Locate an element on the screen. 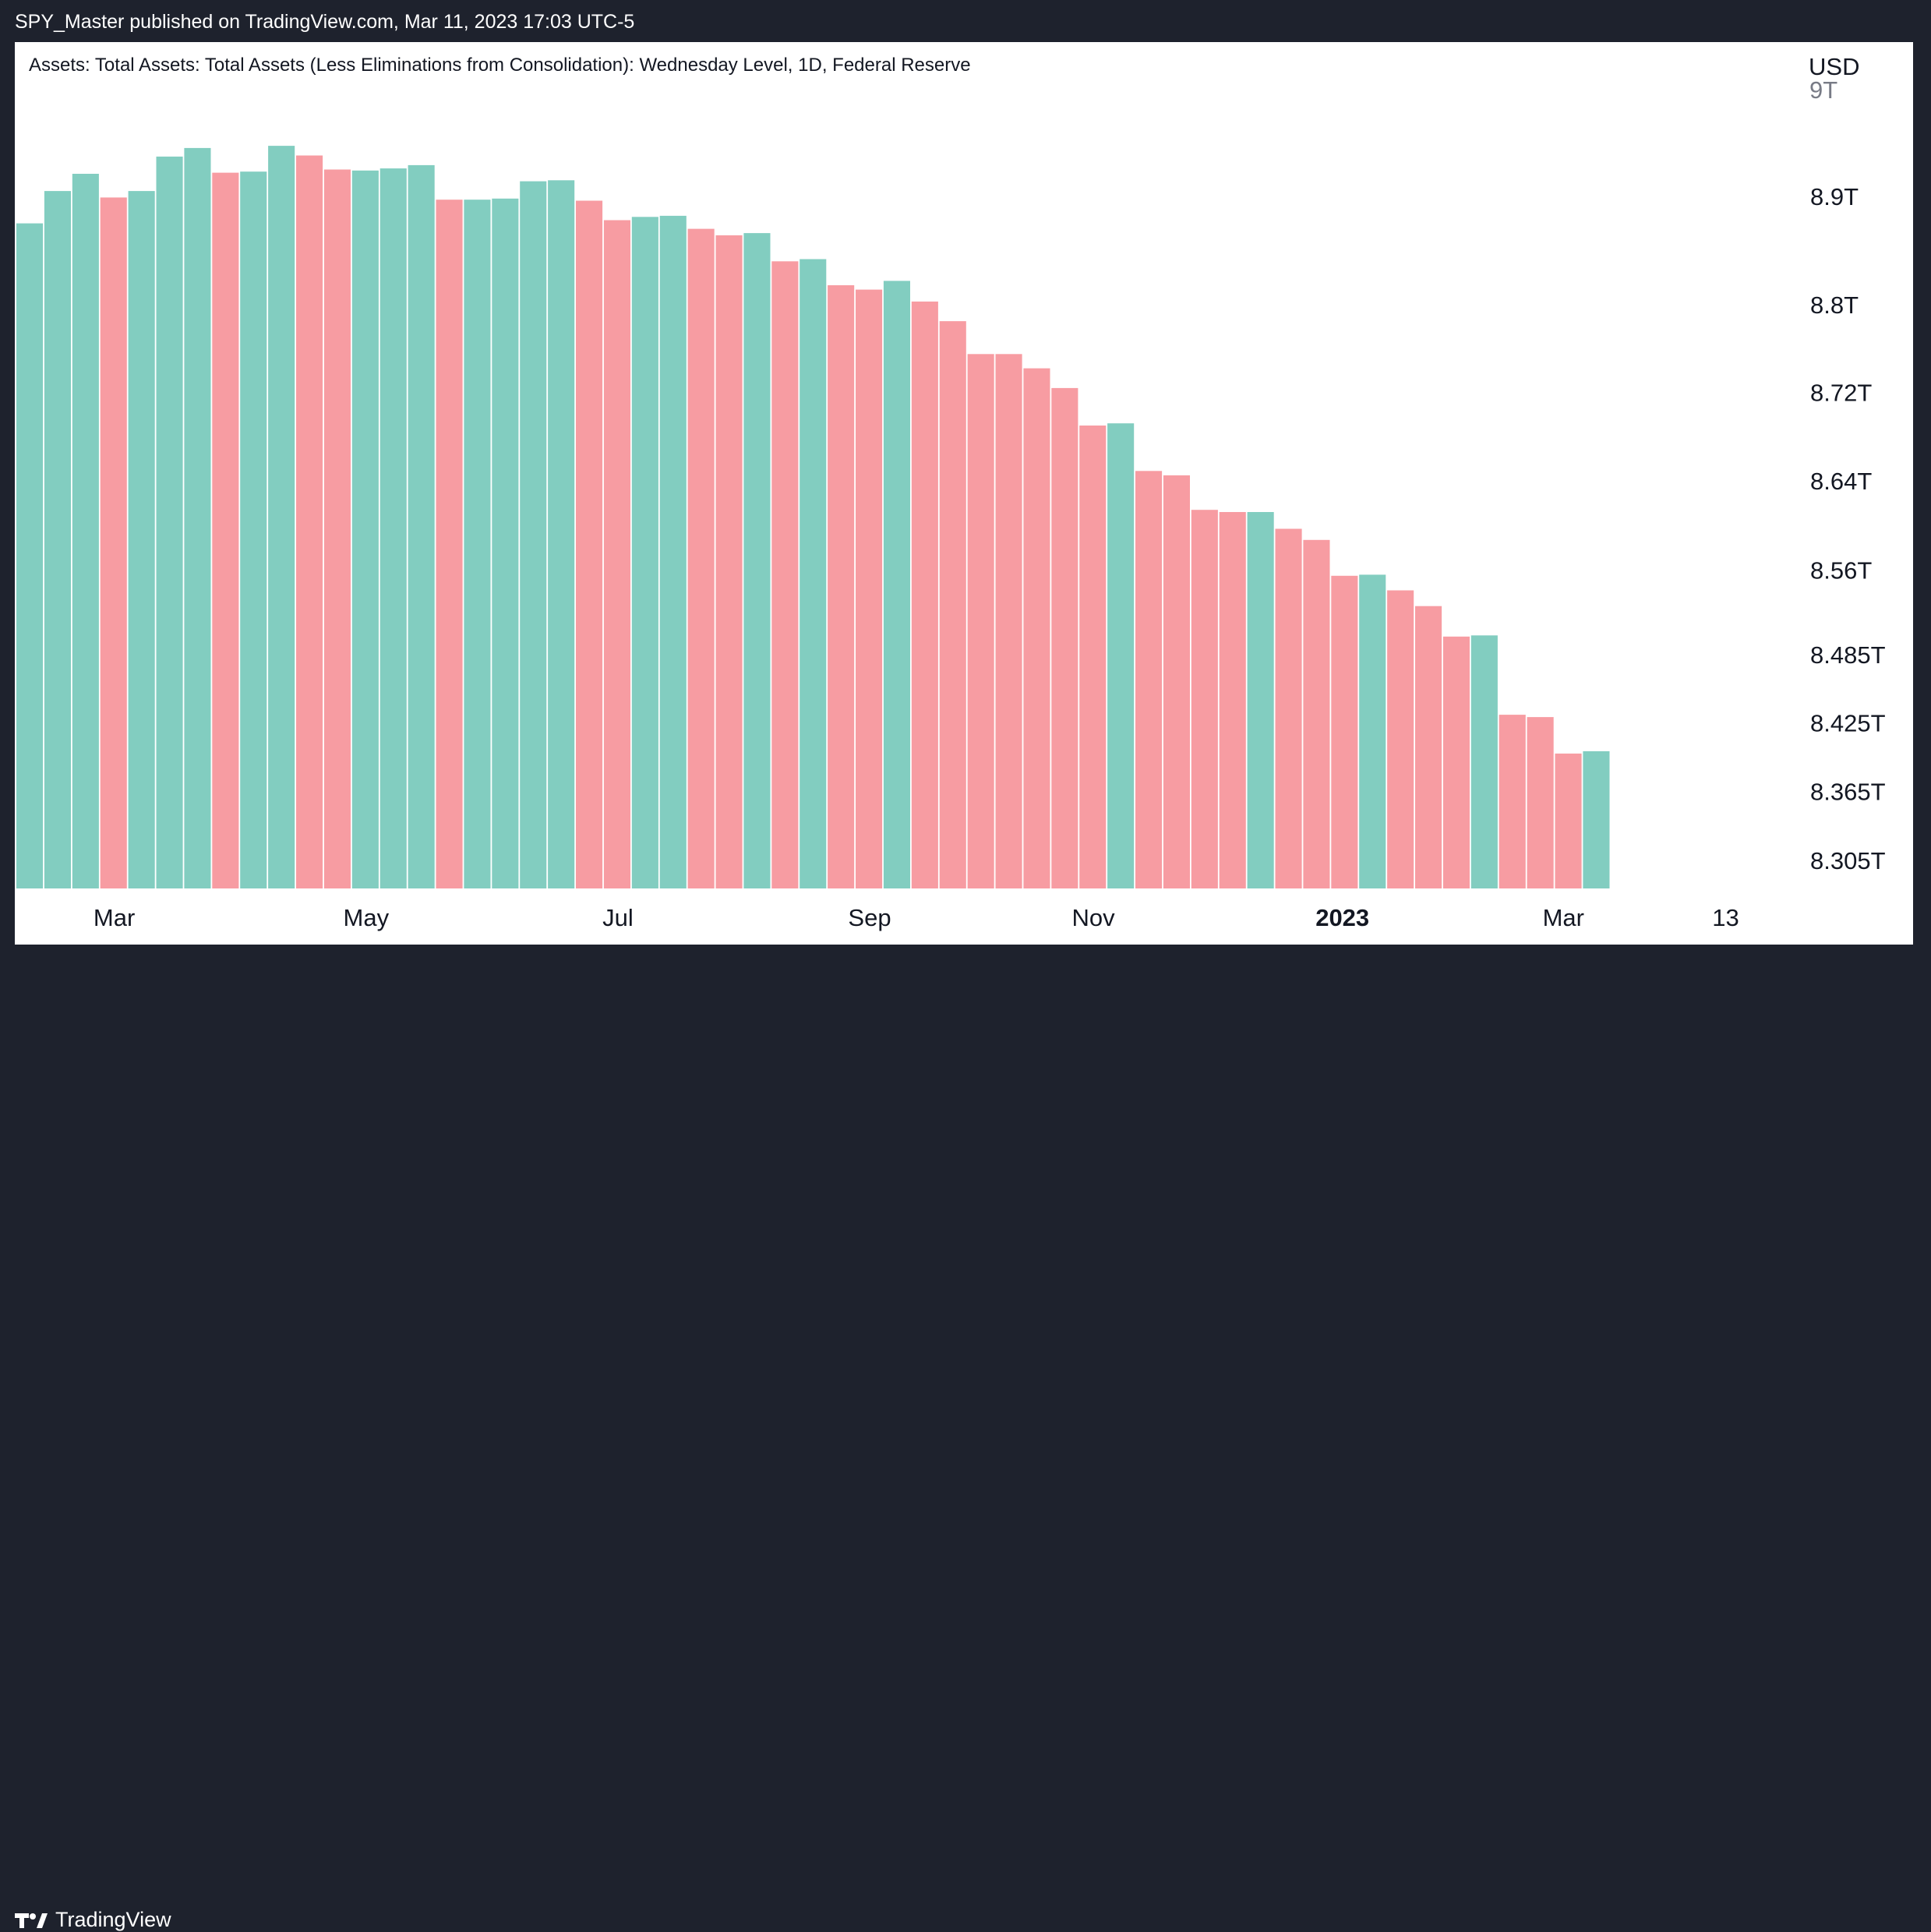 The image size is (1931, 1932). clipped-price-label: 9T is located at coordinates (1823, 90).